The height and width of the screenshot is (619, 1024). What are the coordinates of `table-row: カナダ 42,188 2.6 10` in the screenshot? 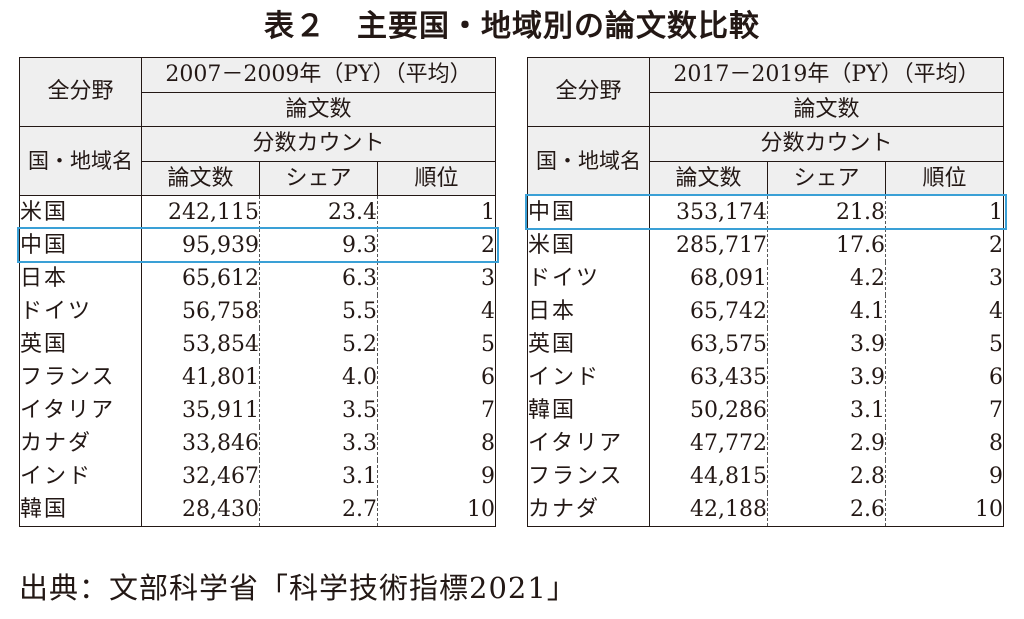 It's located at (765, 510).